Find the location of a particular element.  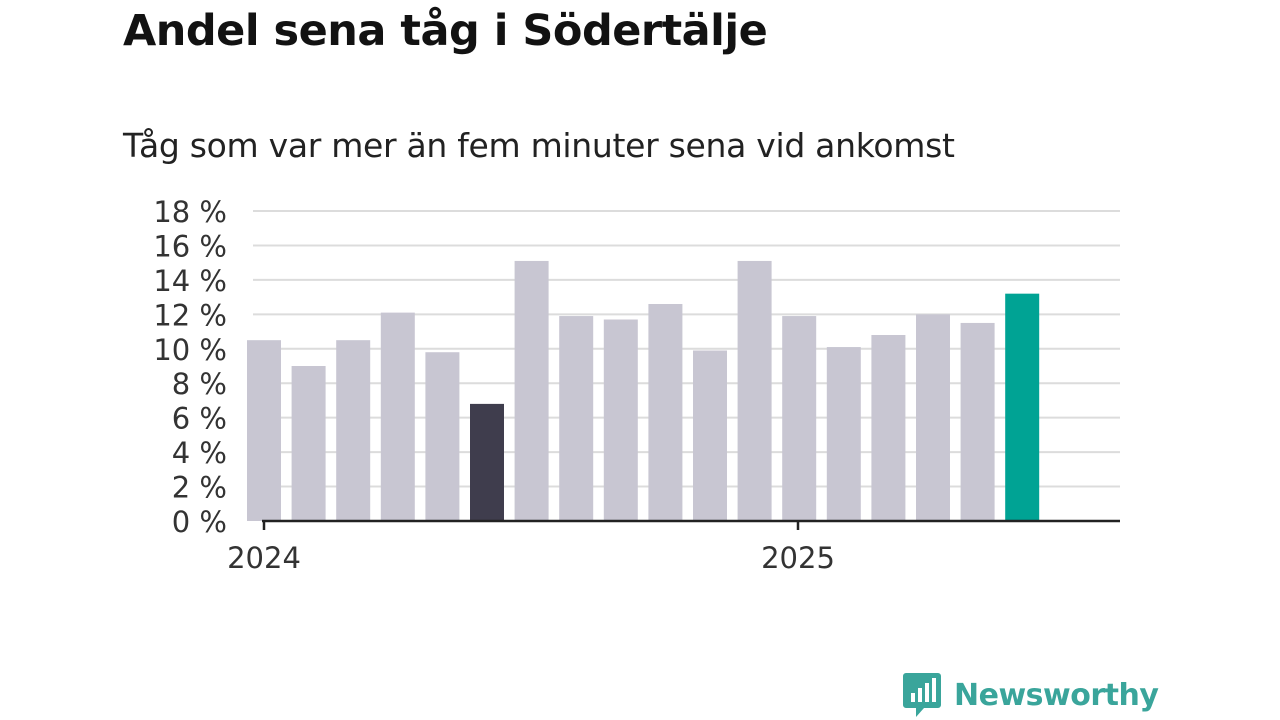

y-tick-label: 2 % is located at coordinates (199, 488).